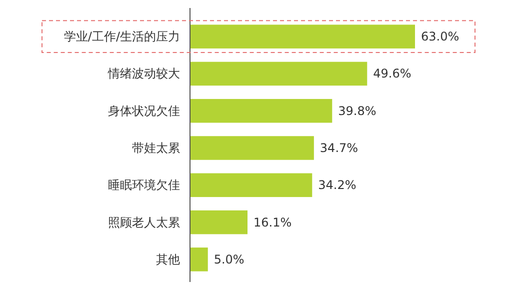 The image size is (520, 297). I want to click on y-tick-label: 带娃太累, so click(156, 148).